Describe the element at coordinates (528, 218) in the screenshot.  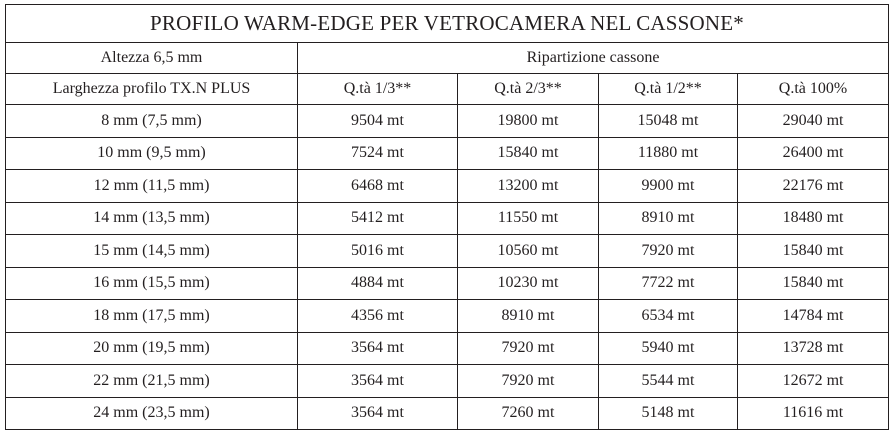
I see `q23-cell: 11550 mt` at that location.